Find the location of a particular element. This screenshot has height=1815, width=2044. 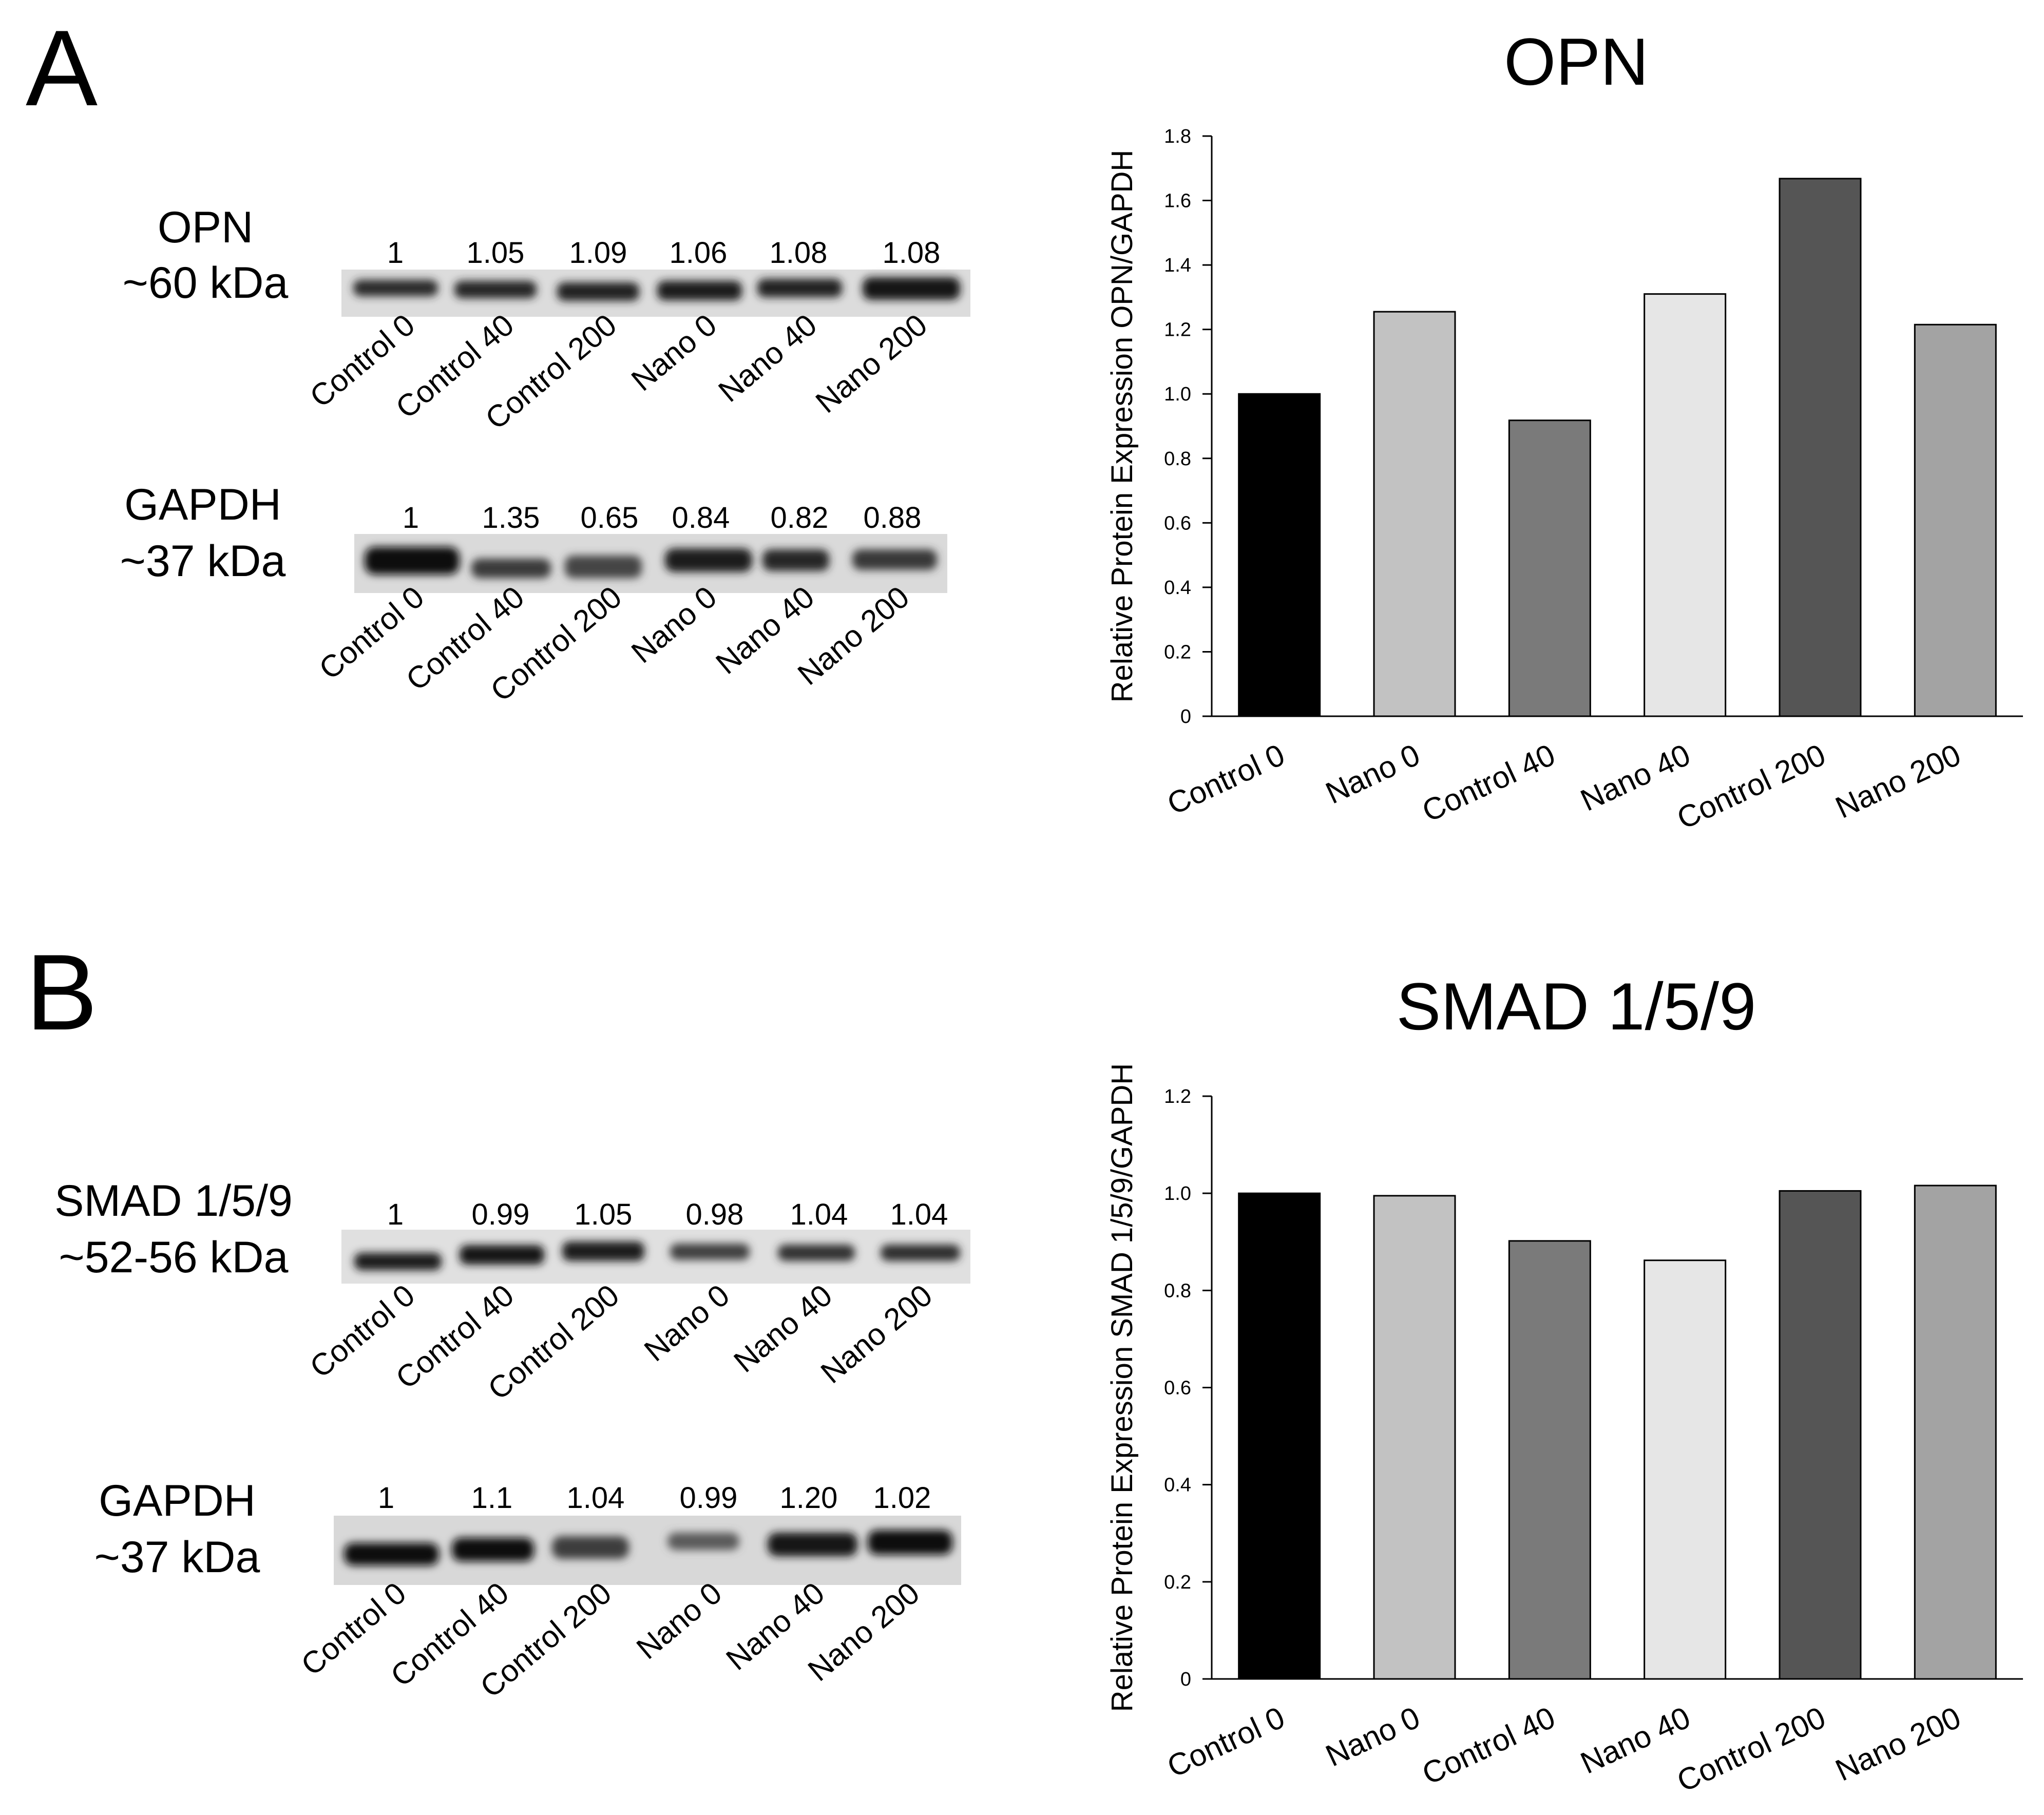

panel-letter-b: B is located at coordinates (62, 992).